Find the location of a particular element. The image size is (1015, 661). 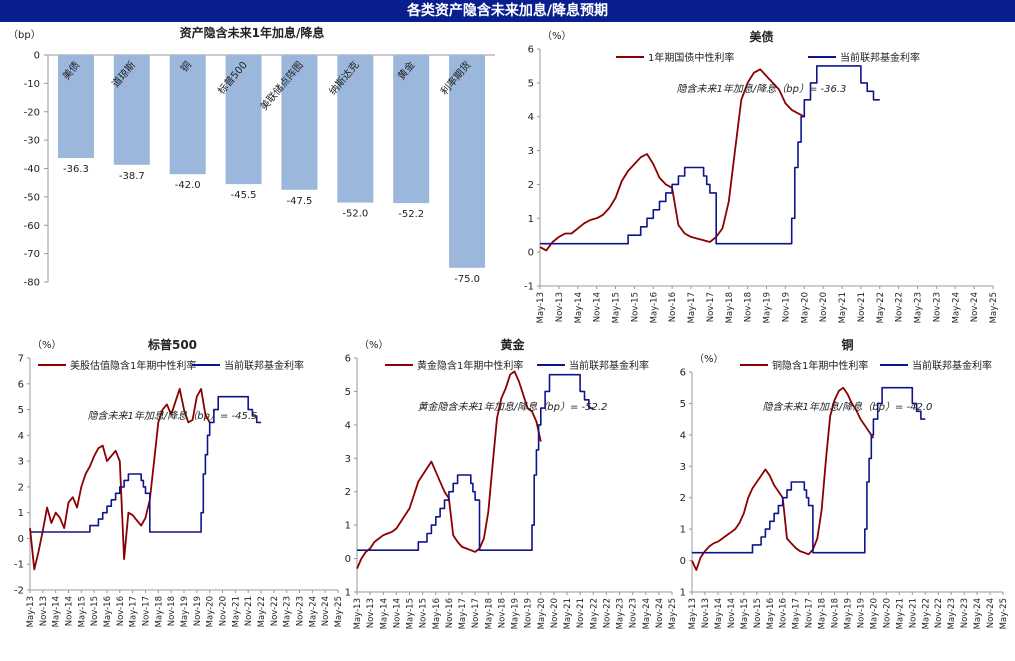

y-tick-label: -60 is located at coordinates (32, 226).